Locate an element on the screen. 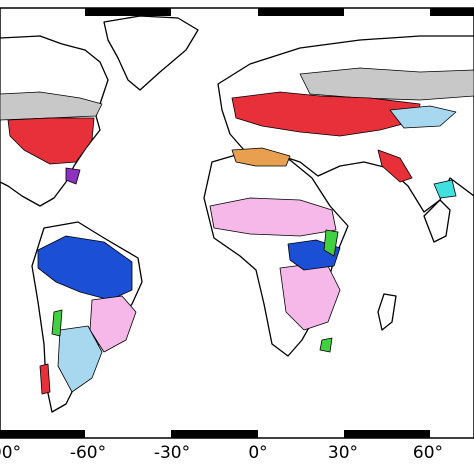  x-tick-label: 60° is located at coordinates (428, 453).